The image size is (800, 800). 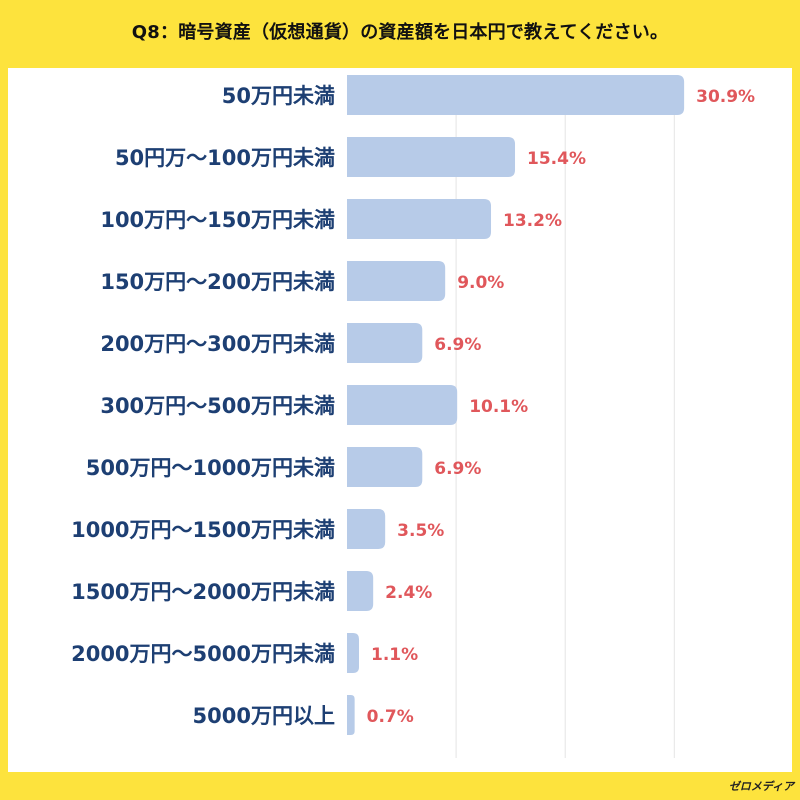 What do you see at coordinates (264, 716) in the screenshot?
I see `category-label: 5000万円以上` at bounding box center [264, 716].